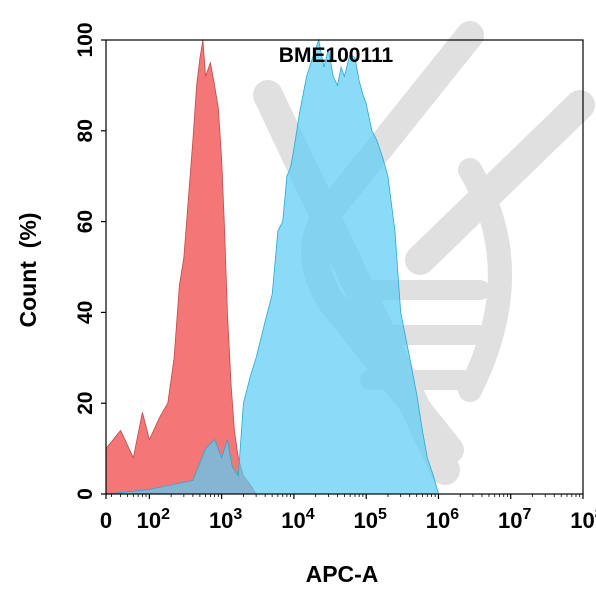  Describe the element at coordinates (85, 403) in the screenshot. I see `y-tick-label: 20` at that location.